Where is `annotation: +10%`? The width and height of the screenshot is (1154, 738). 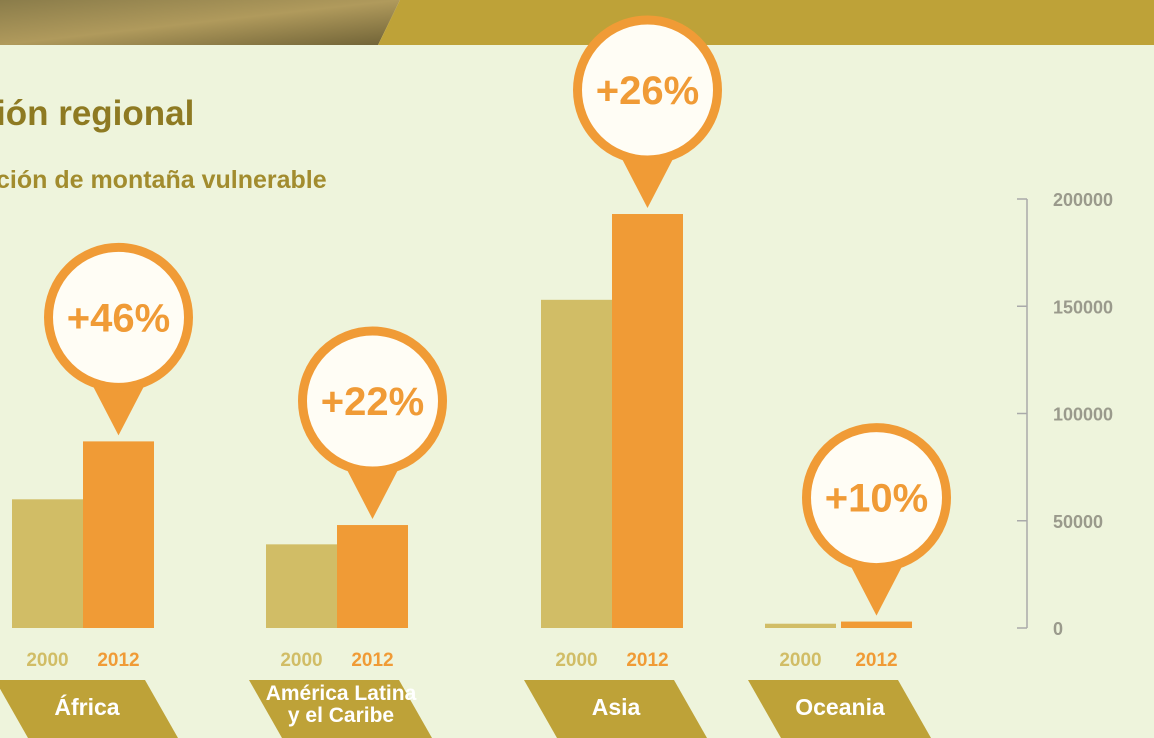
annotation: +10% is located at coordinates (876, 499).